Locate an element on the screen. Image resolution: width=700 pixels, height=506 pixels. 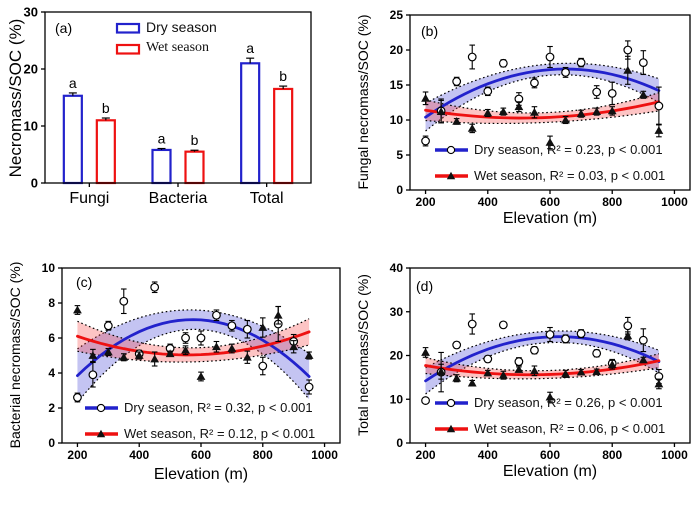
panel-letter-c: (c) is located at coordinates (84, 282).